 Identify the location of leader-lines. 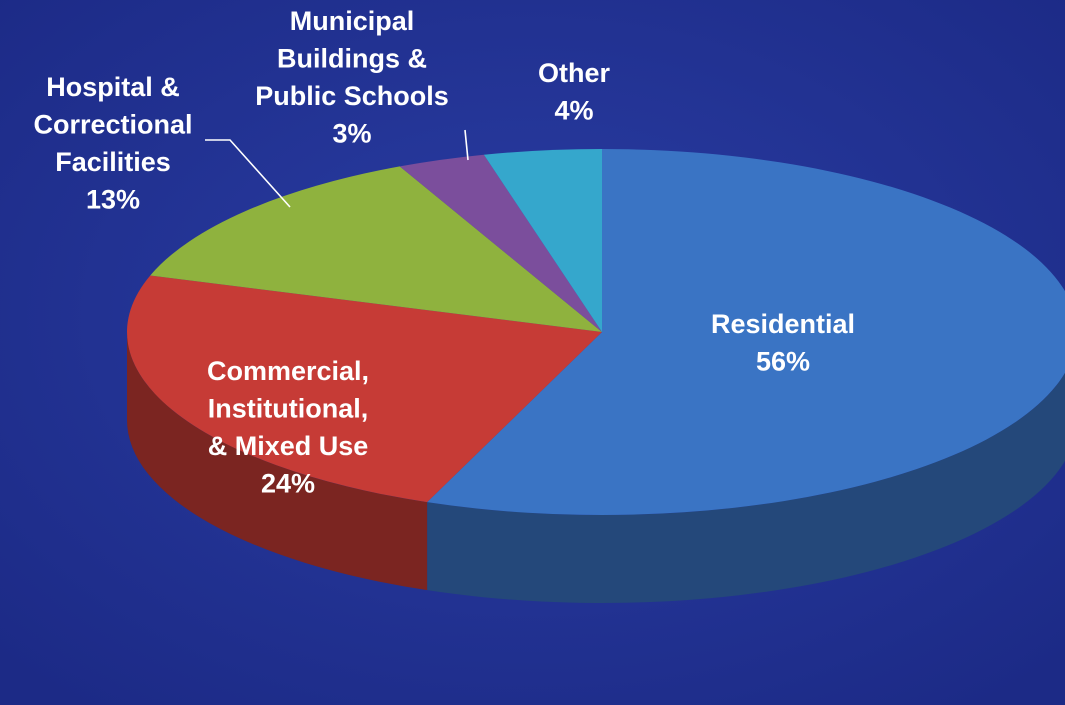
(337, 168).